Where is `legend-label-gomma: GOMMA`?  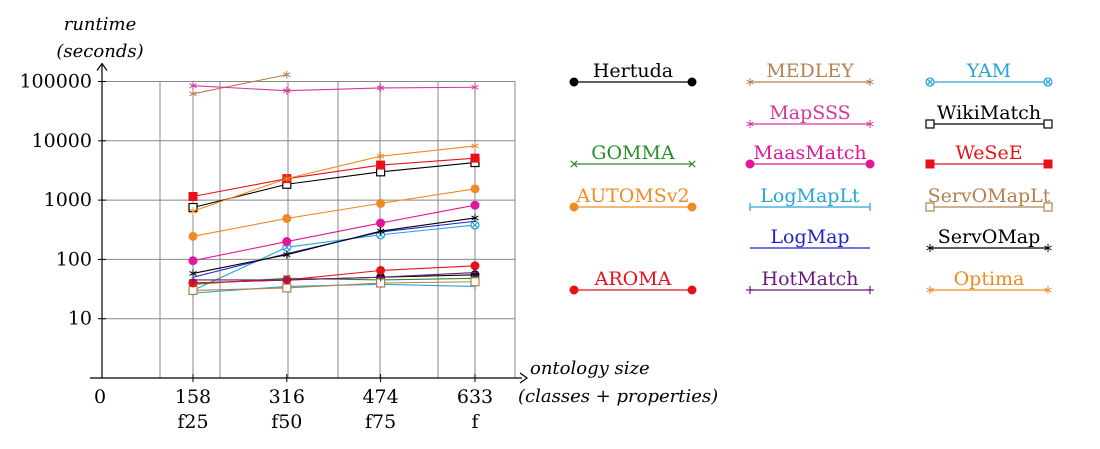
legend-label-gomma: GOMMA is located at coordinates (633, 153).